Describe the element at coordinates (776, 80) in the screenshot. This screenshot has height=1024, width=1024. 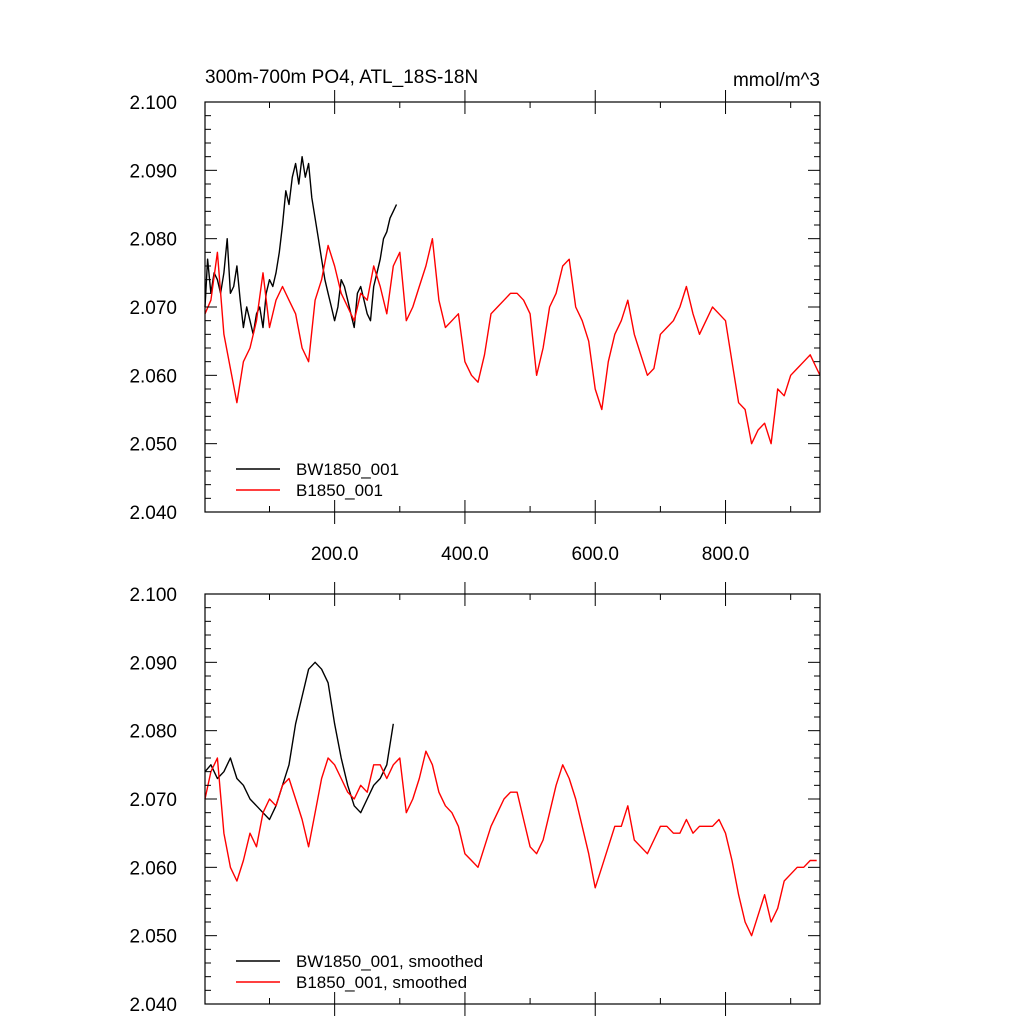
I see `units-label: mmol/m^3` at that location.